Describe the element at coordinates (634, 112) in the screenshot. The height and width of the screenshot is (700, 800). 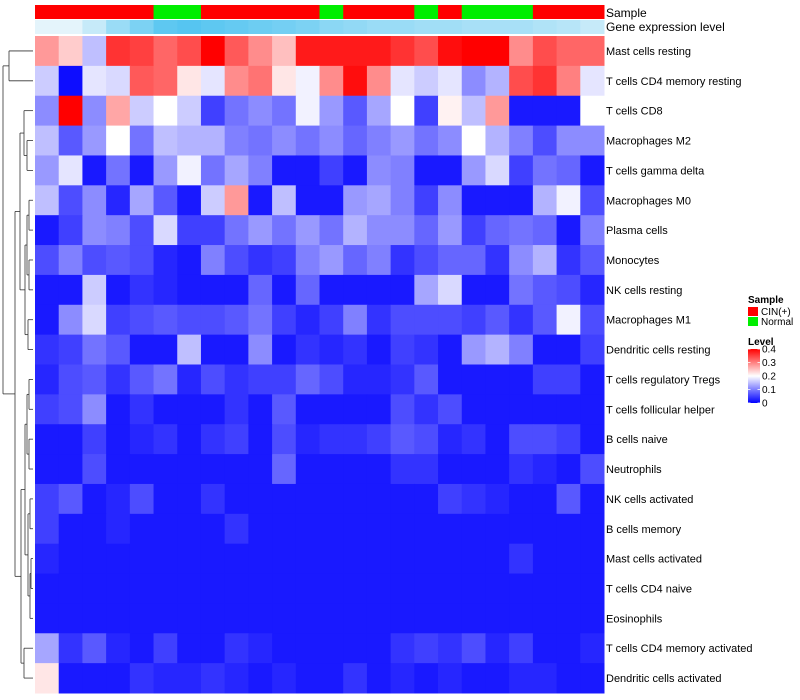
I see `row-label: T cells CD8` at that location.